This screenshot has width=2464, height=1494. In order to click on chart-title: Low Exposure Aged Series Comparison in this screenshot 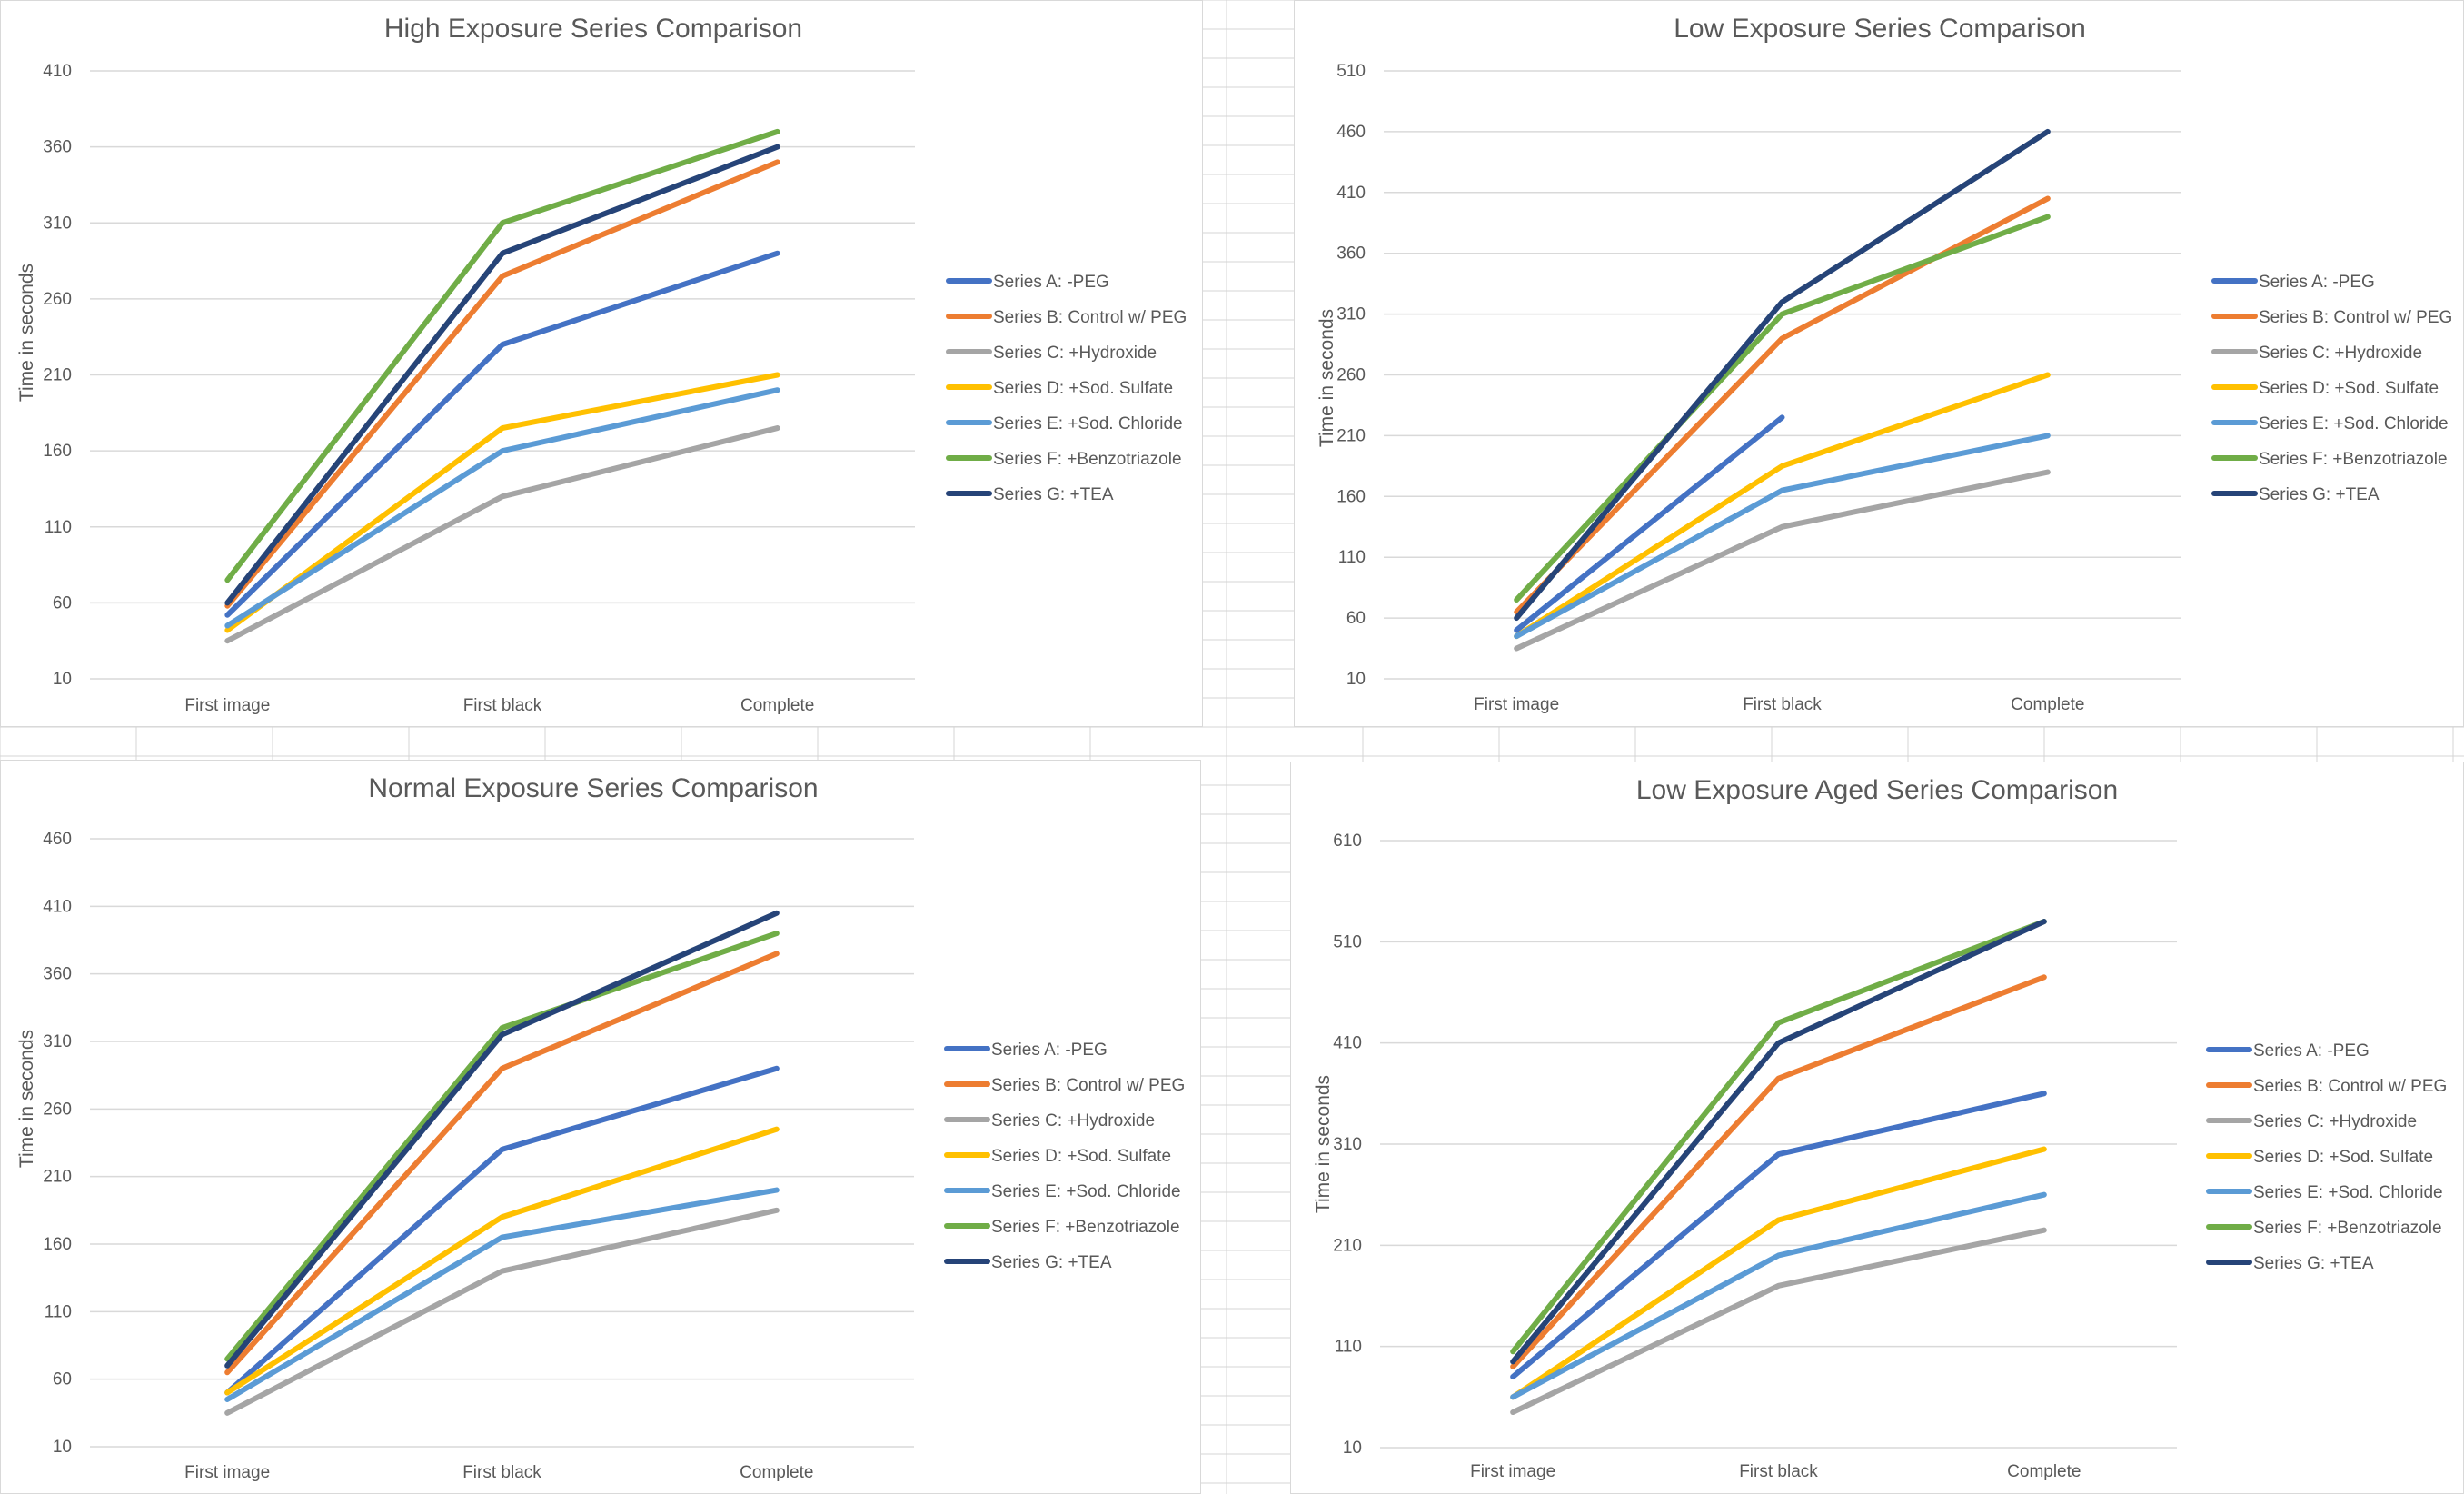, I will do `click(1877, 790)`.